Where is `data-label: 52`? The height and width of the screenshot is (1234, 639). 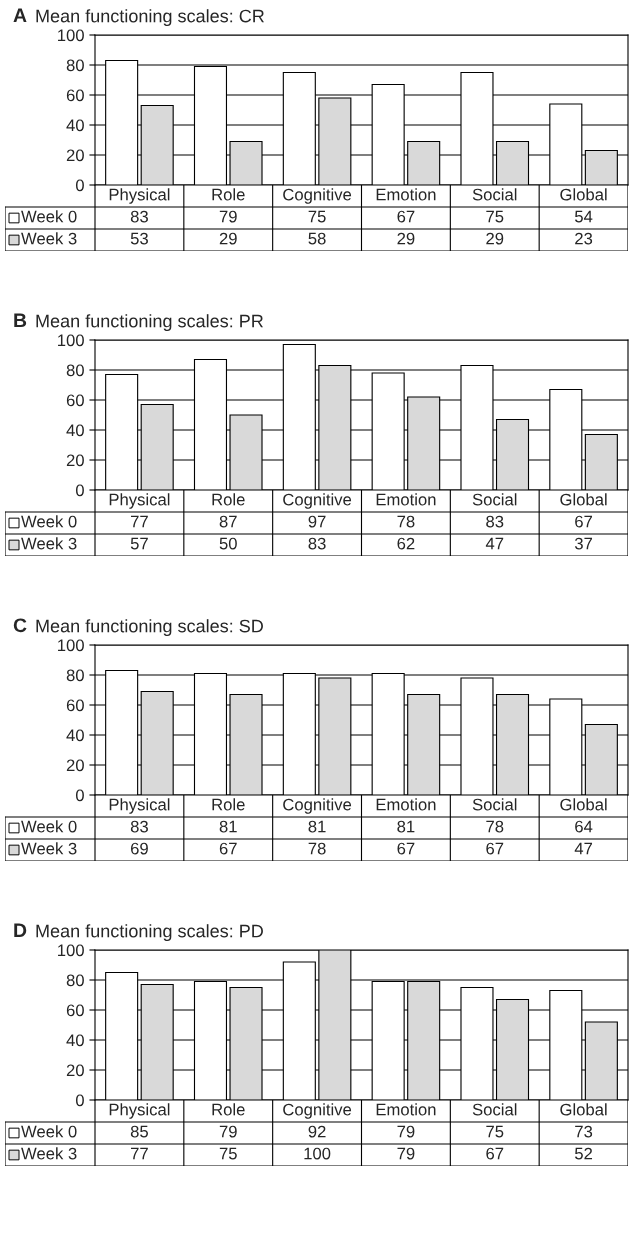 data-label: 52 is located at coordinates (583, 1153).